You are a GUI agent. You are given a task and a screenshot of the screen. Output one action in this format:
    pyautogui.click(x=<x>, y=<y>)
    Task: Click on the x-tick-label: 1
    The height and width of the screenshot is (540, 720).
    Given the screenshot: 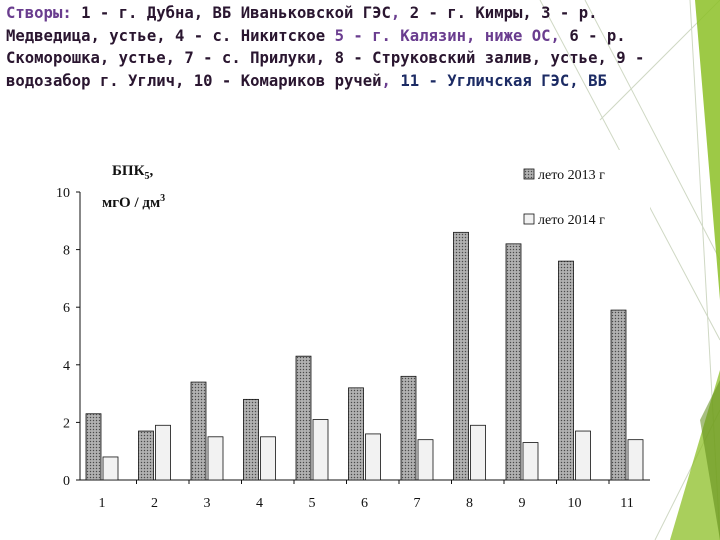 What is the action you would take?
    pyautogui.click(x=102, y=502)
    